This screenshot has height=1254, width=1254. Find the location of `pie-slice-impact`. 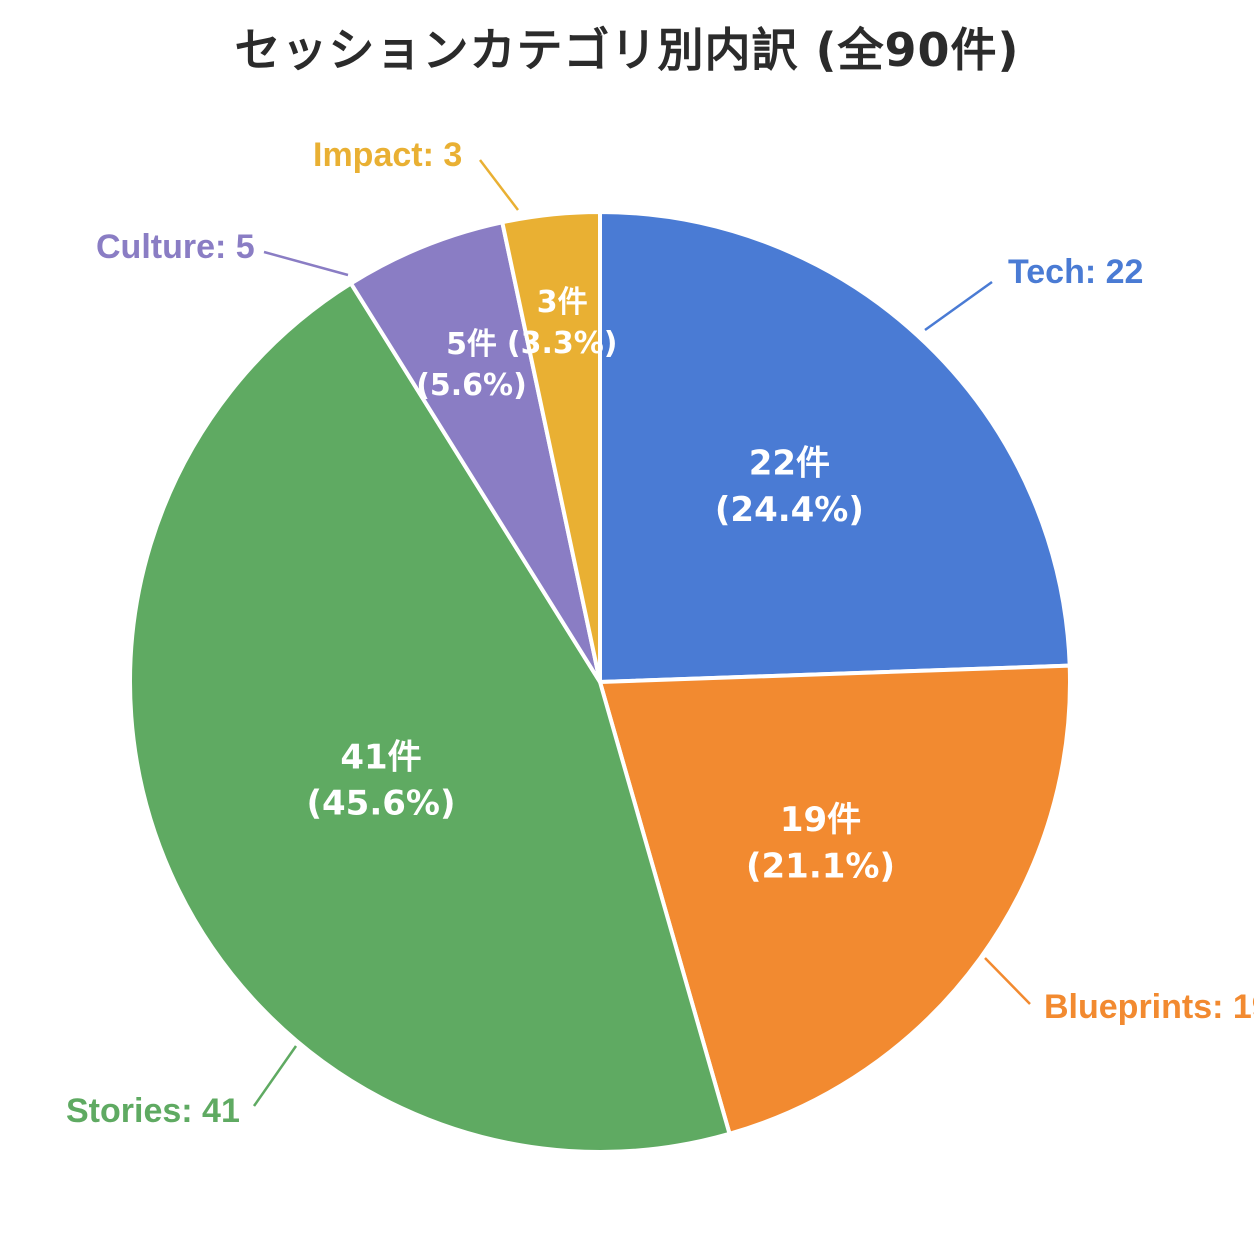

pie-slice-impact is located at coordinates (551, 447).